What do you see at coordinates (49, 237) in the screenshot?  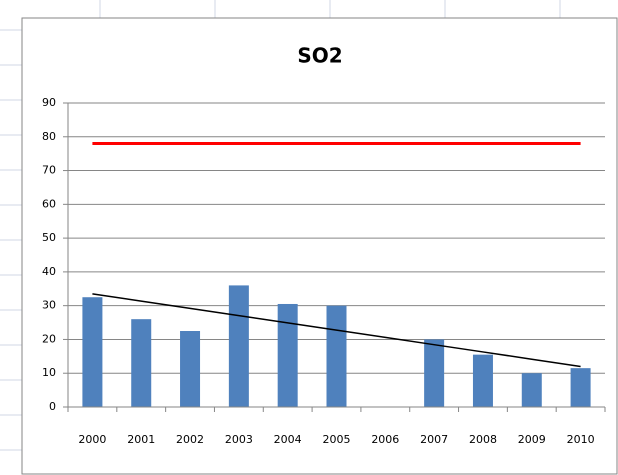 I see `y-tick-label: 50` at bounding box center [49, 237].